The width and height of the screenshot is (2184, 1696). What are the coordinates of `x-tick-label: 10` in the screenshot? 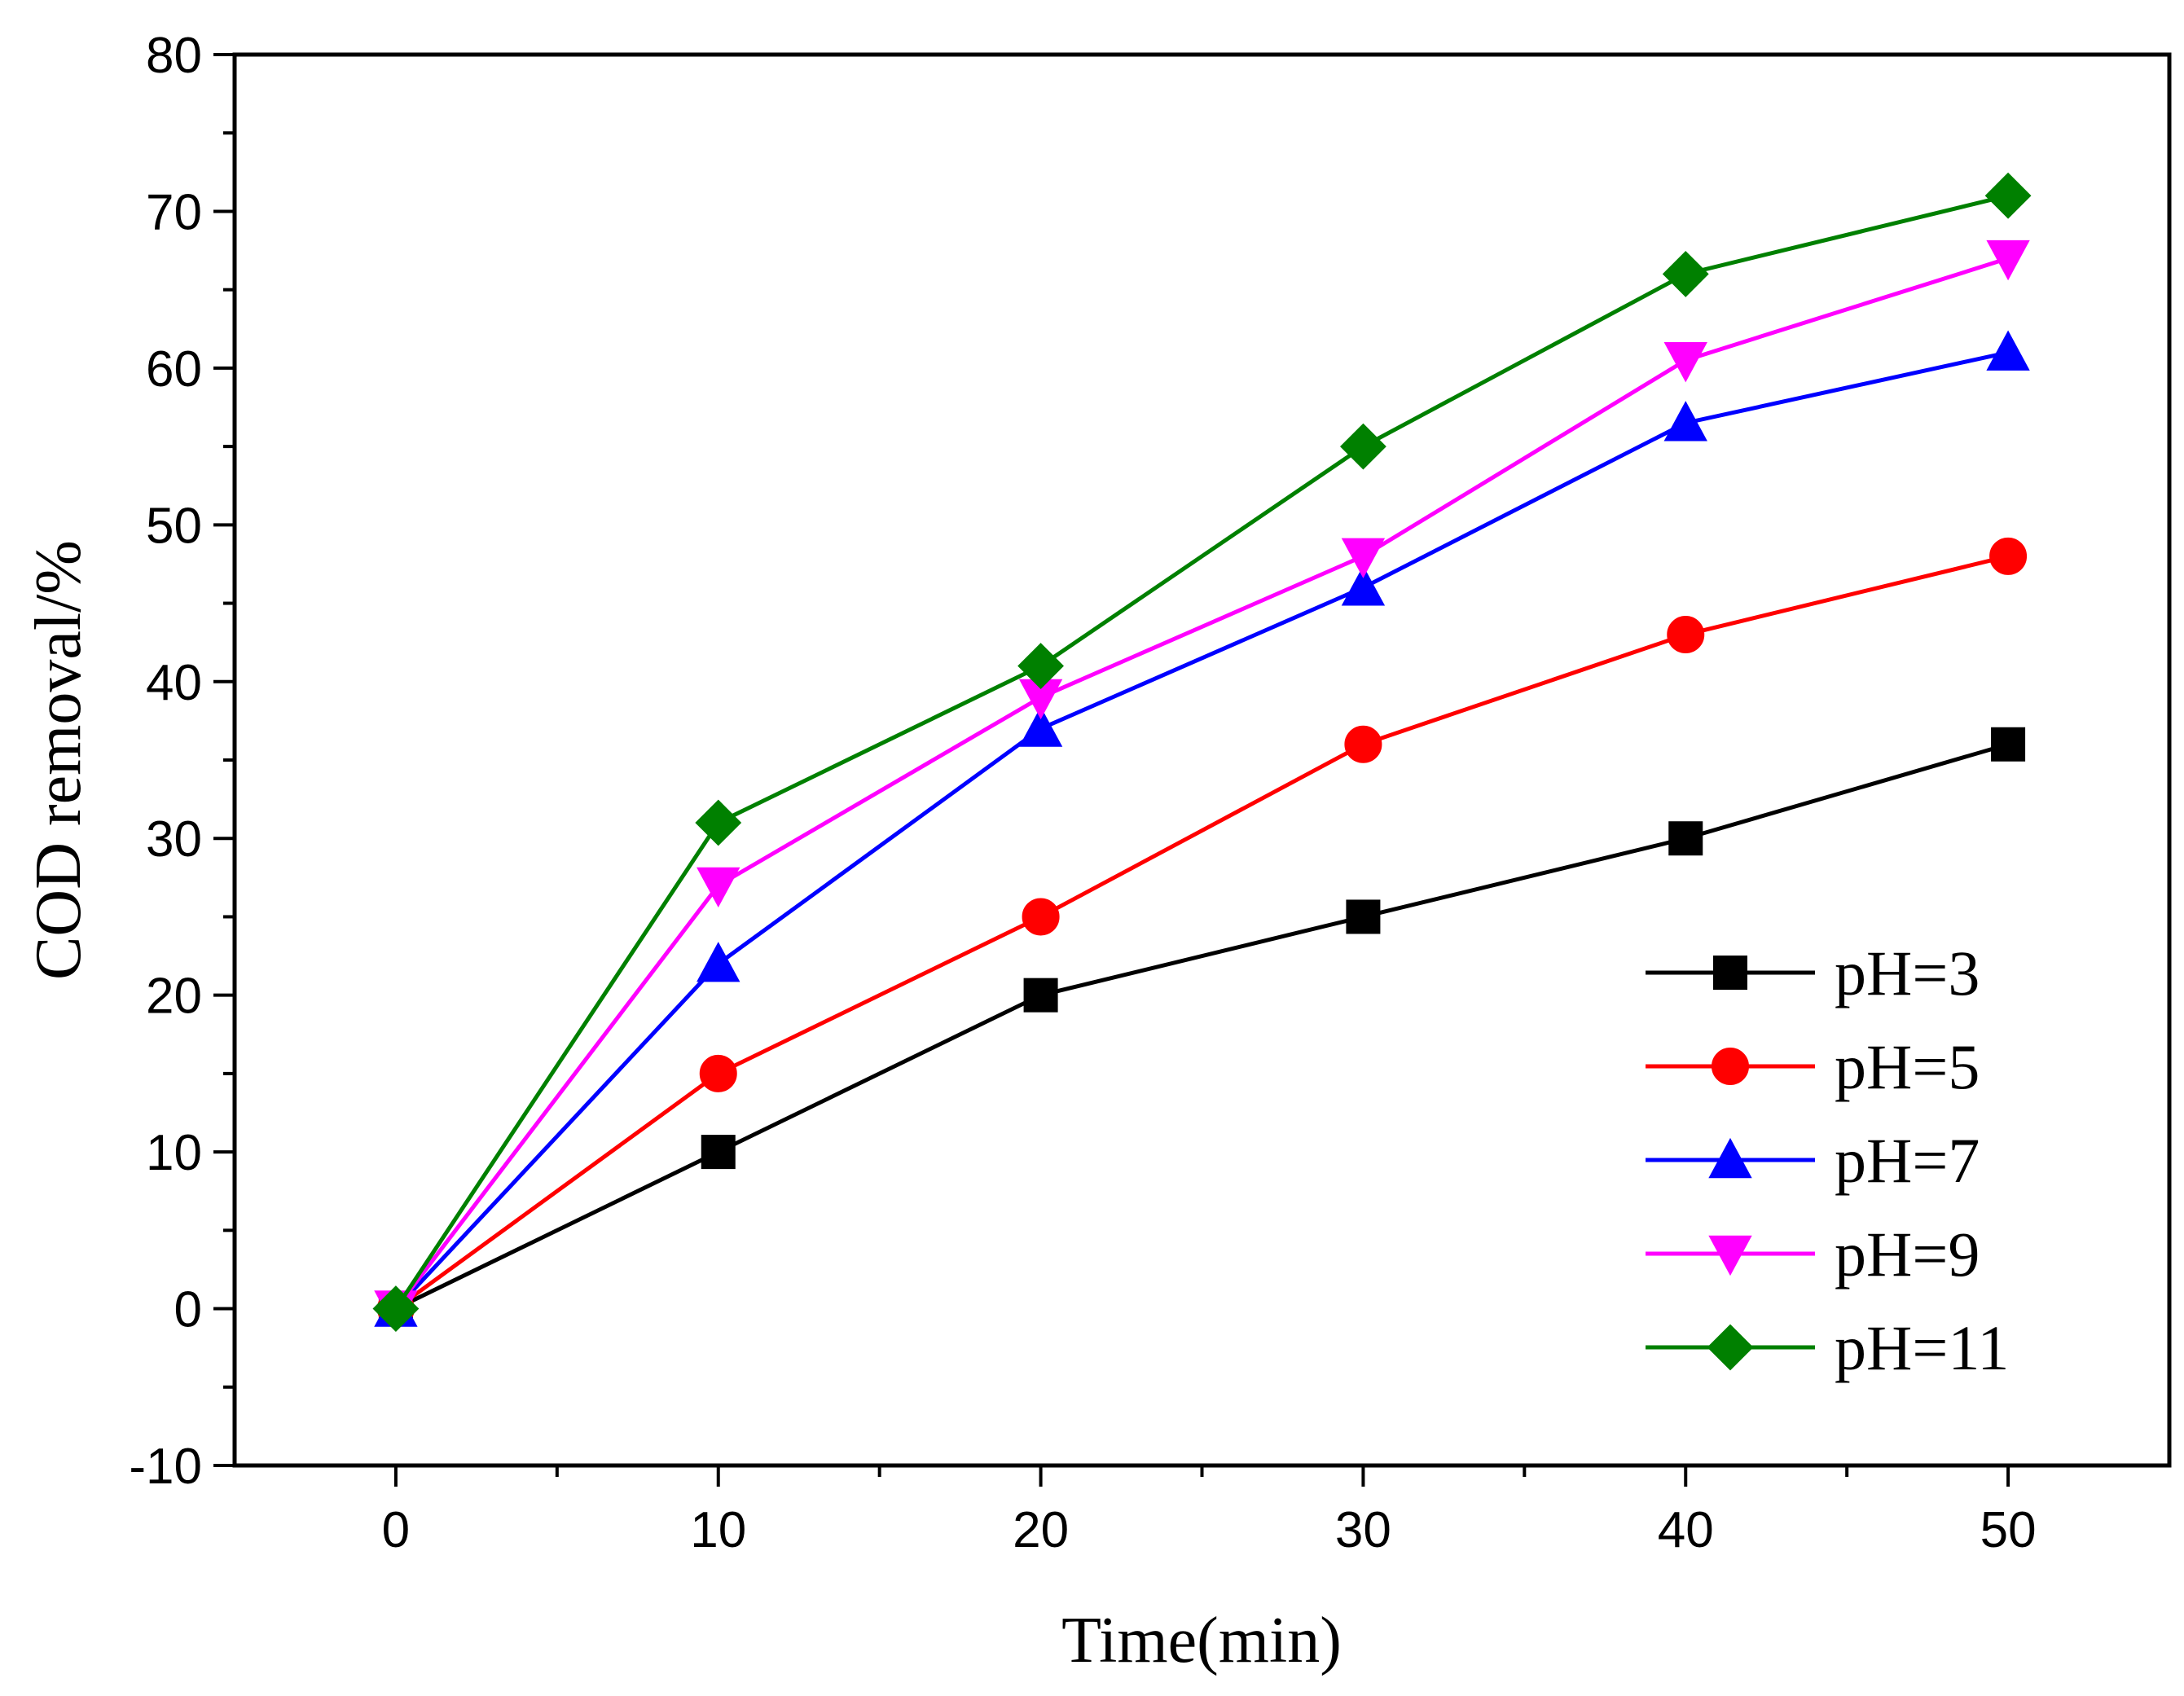 It's located at (718, 1530).